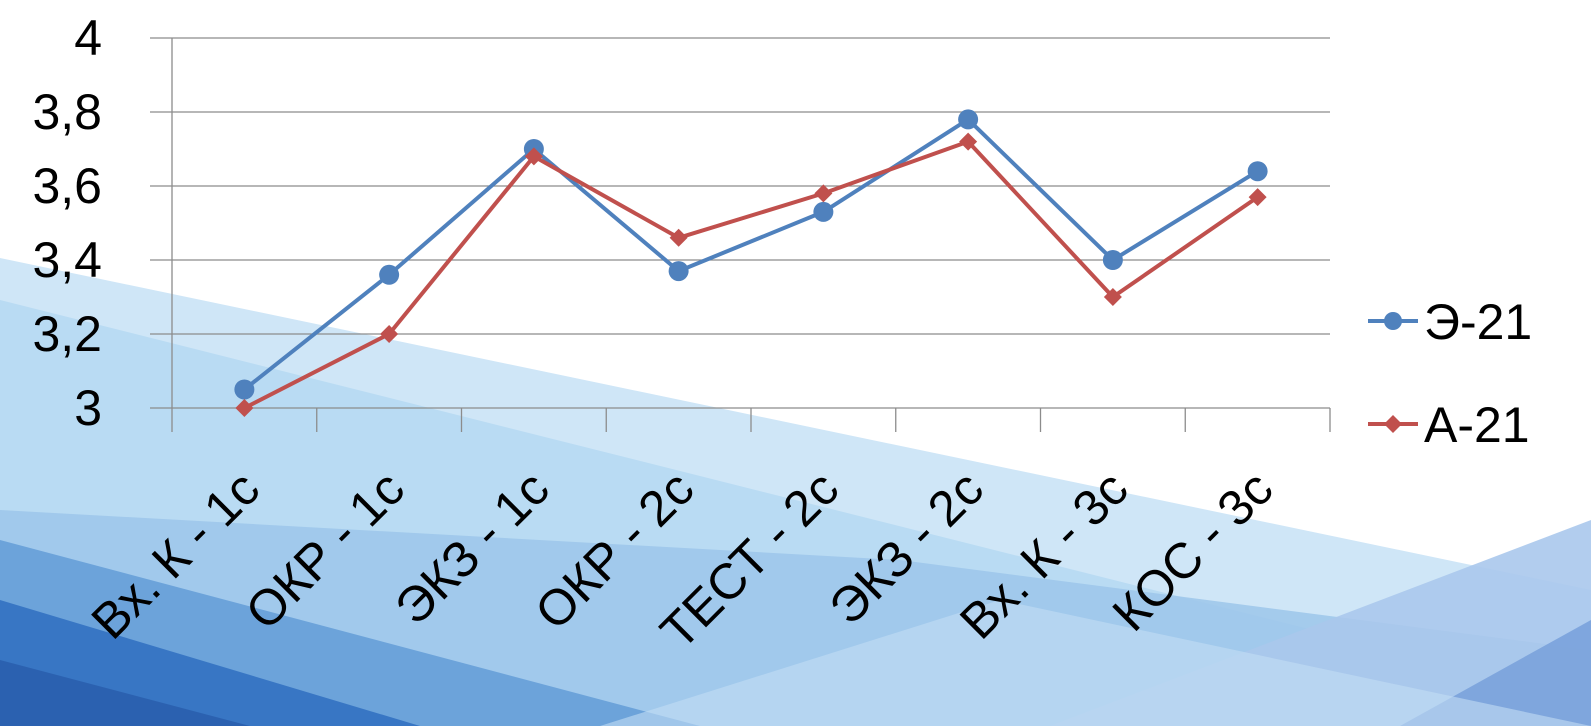  I want to click on y-tick-label: 3,6, so click(67, 186).